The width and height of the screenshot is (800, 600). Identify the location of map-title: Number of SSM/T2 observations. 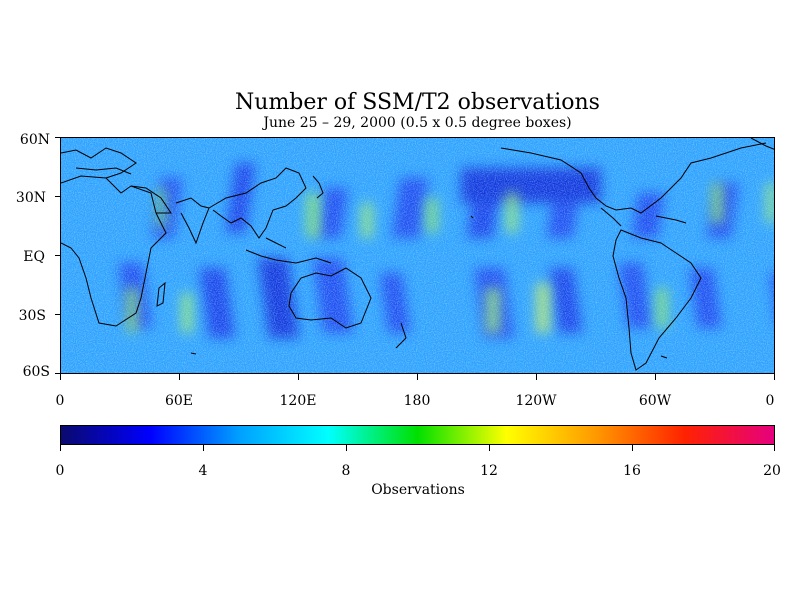
(417, 102).